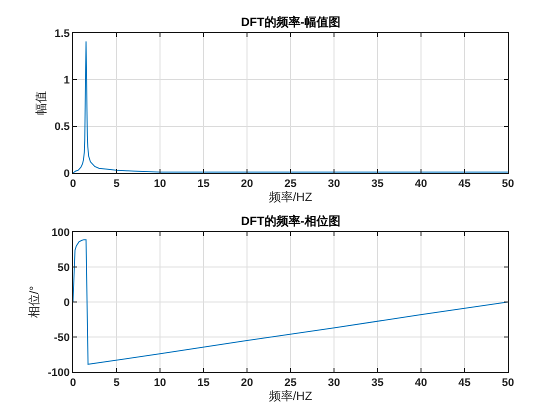 The height and width of the screenshot is (420, 560). I want to click on y-tick-label: 1, so click(67, 80).